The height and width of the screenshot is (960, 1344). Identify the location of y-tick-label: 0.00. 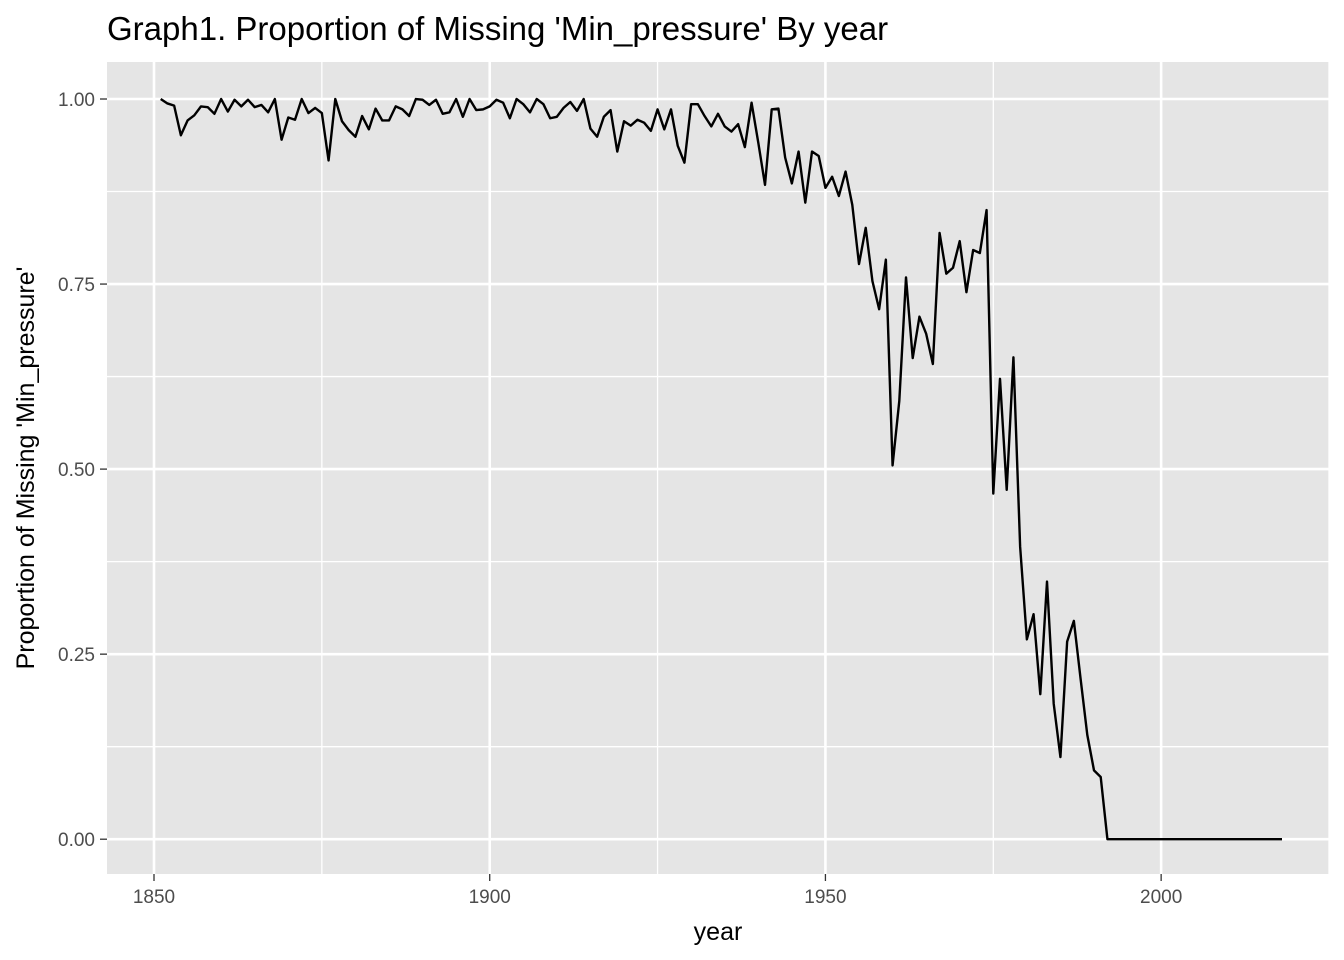
(76, 840).